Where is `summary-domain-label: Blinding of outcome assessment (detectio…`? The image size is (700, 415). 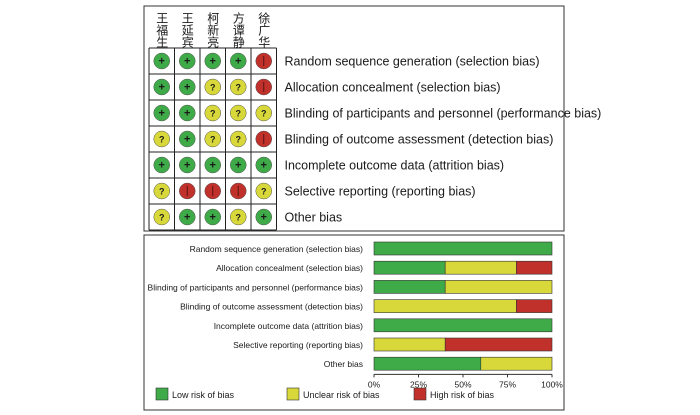 summary-domain-label: Blinding of outcome assessment (detectio… is located at coordinates (419, 140).